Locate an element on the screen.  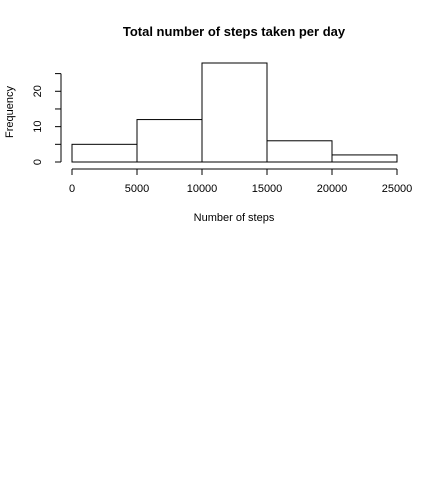
x-axis-label: Number of steps is located at coordinates (234, 218).